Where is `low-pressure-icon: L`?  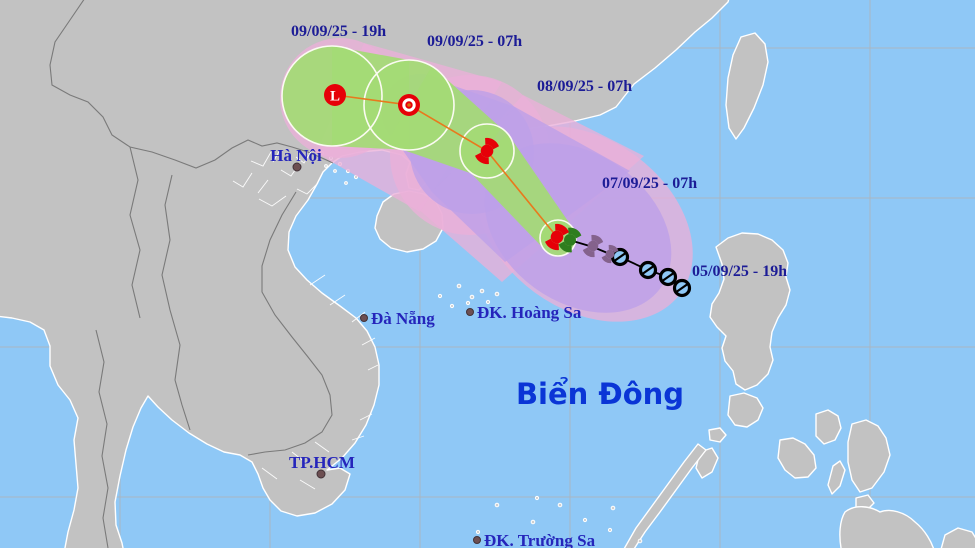
low-pressure-icon: L is located at coordinates (335, 95).